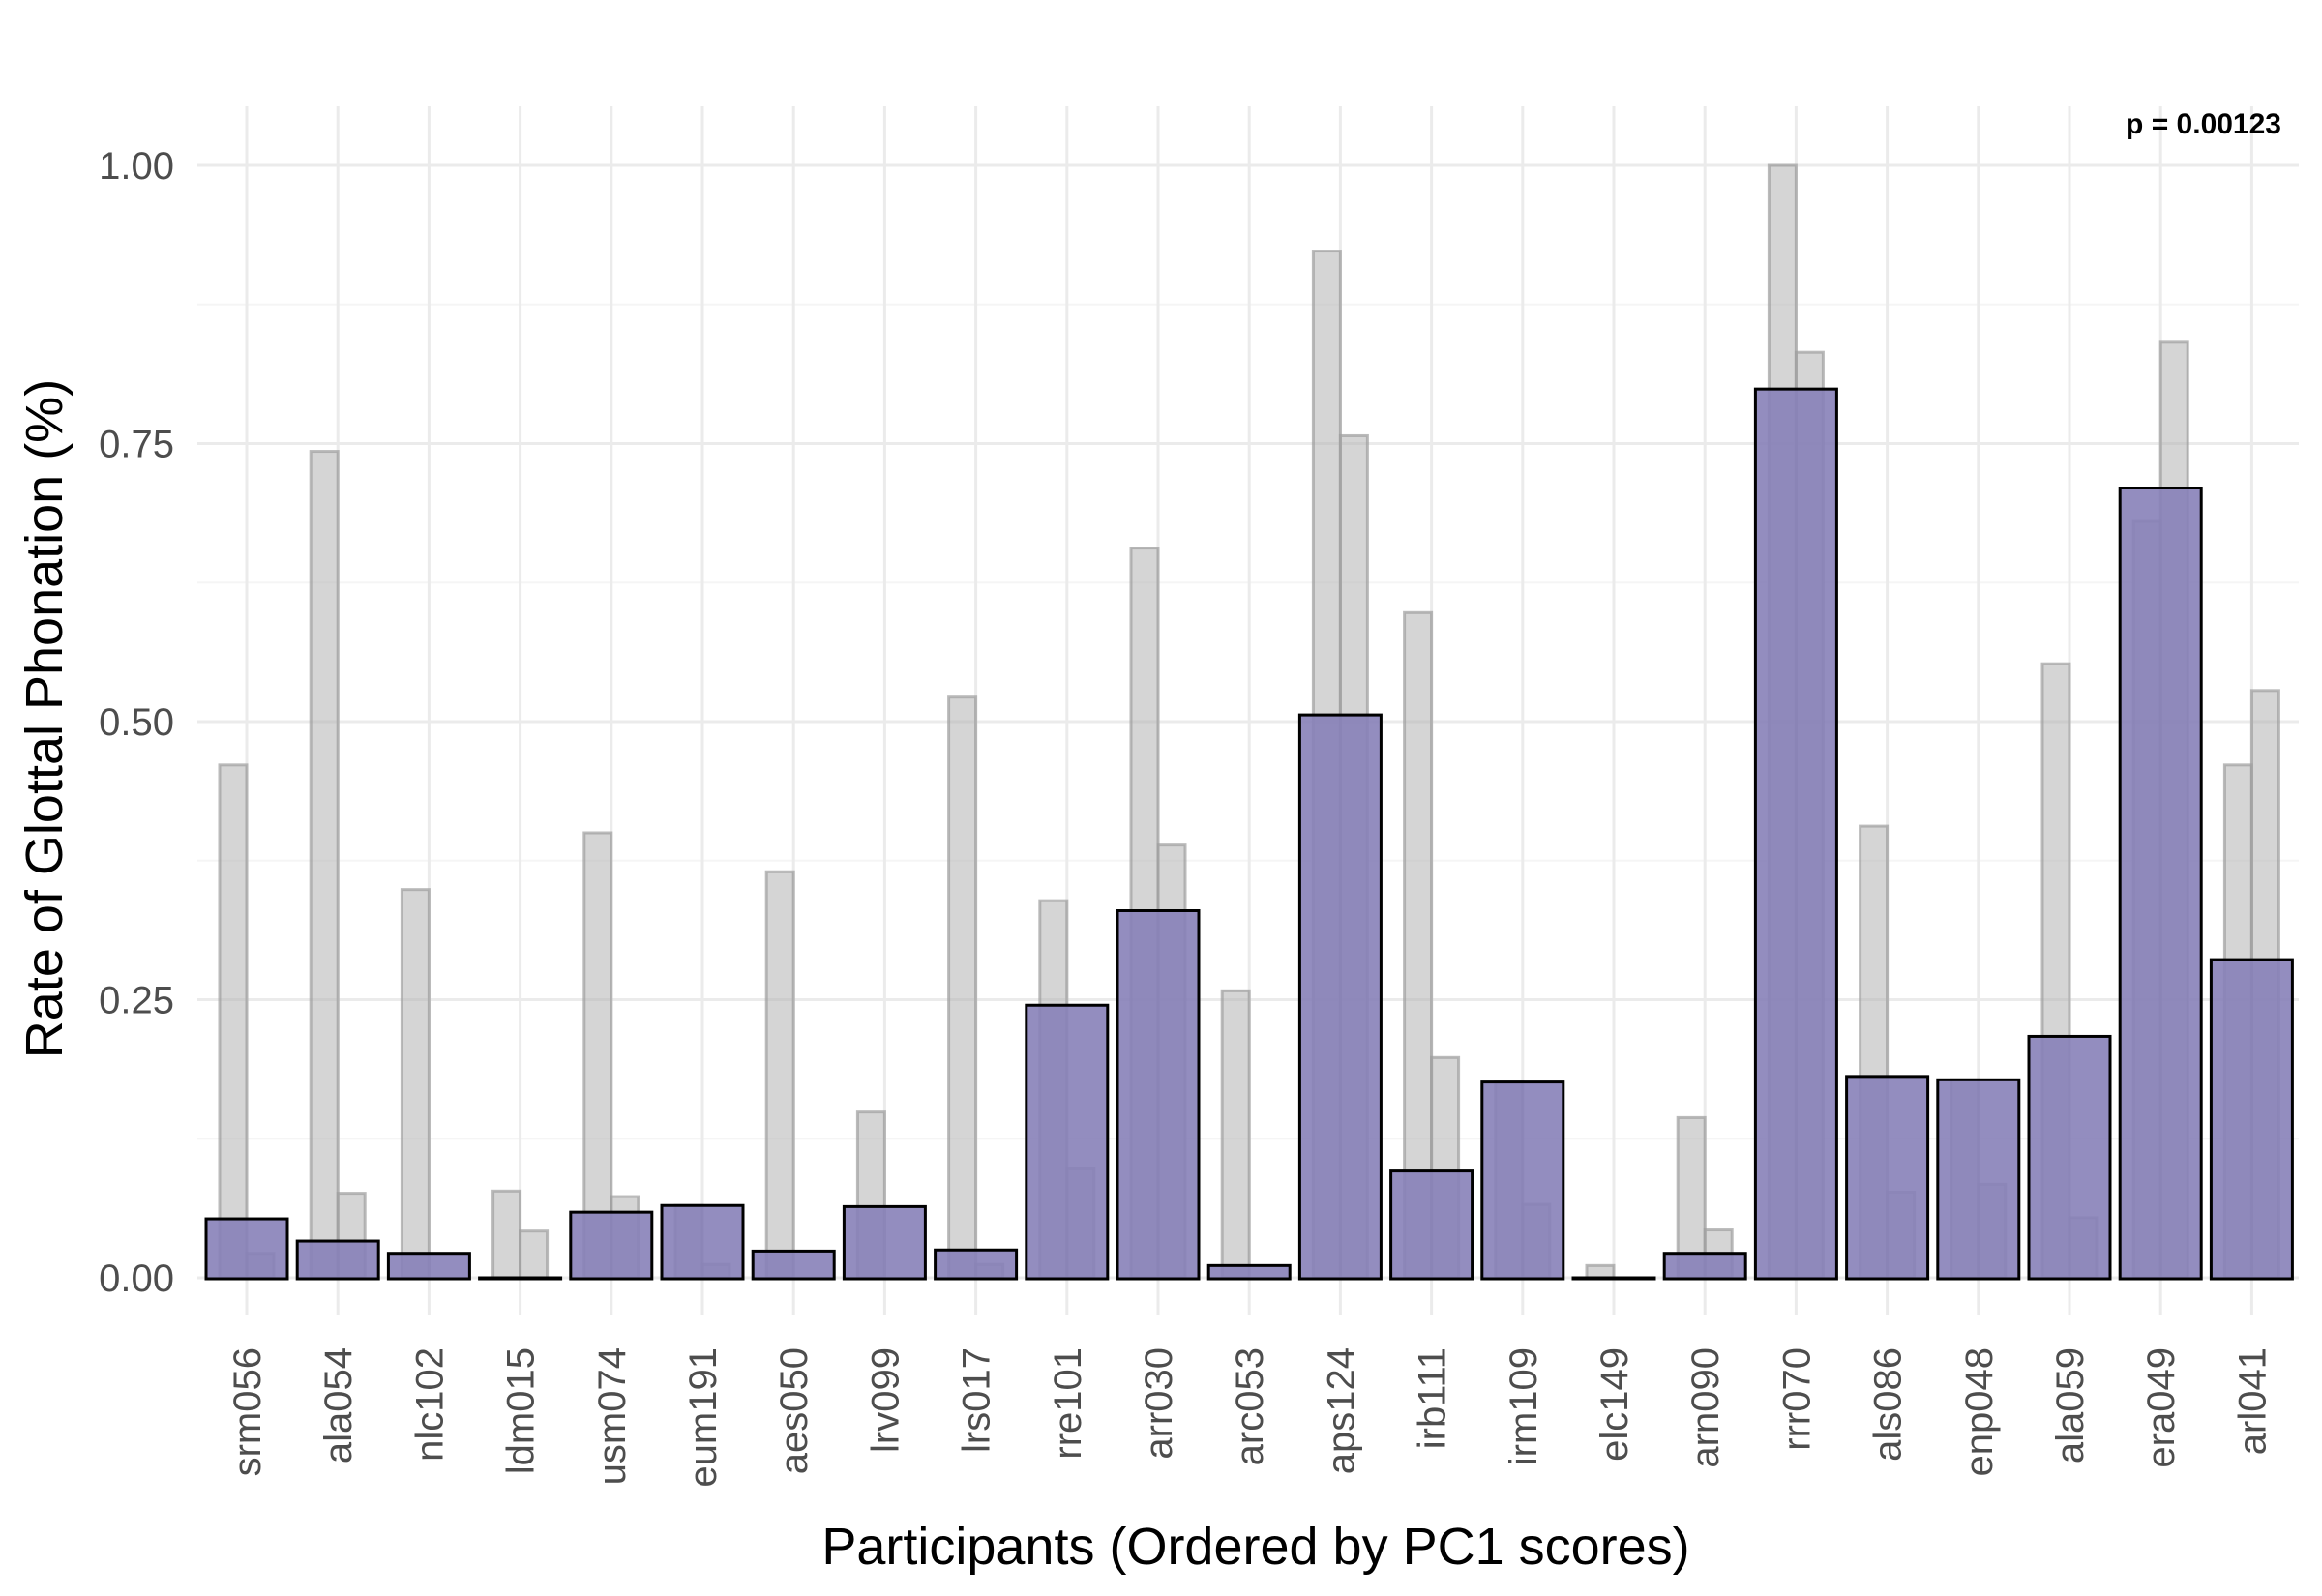 The image size is (2322, 1596). Describe the element at coordinates (1796, 1399) in the screenshot. I see `x-tick-label: rrr070` at that location.